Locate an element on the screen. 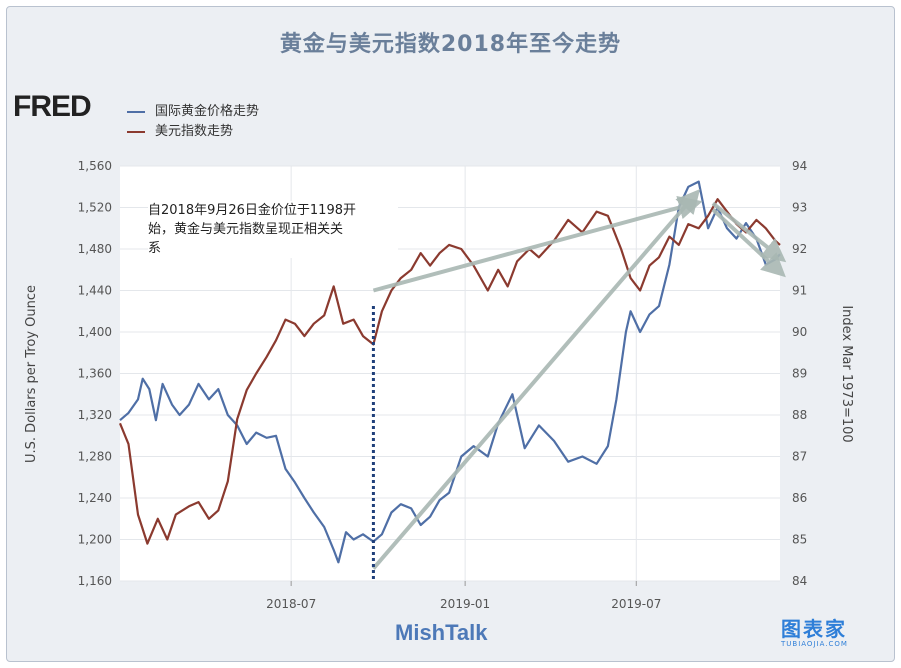  annotation-line-1: 自2018年9月26日金价位于1198开 is located at coordinates (273, 210).